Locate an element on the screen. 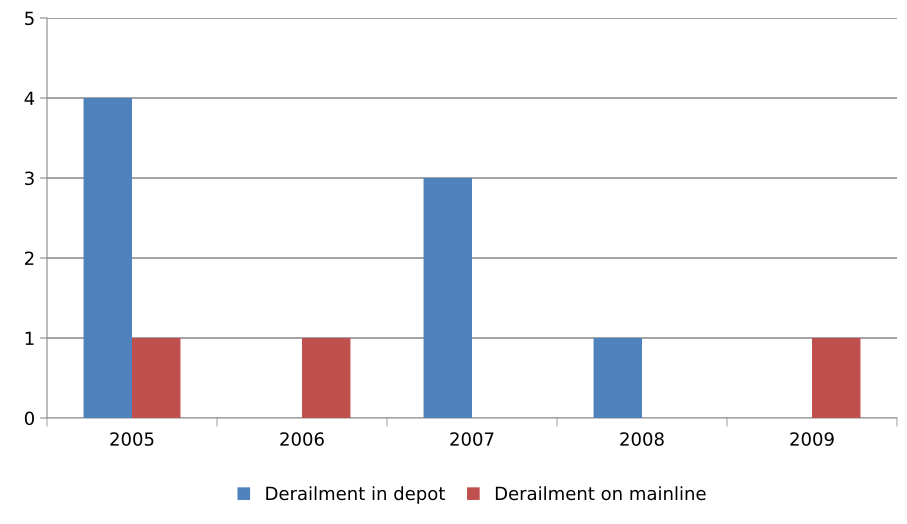 The image size is (907, 524). y-tick-label: 0 is located at coordinates (29, 418).